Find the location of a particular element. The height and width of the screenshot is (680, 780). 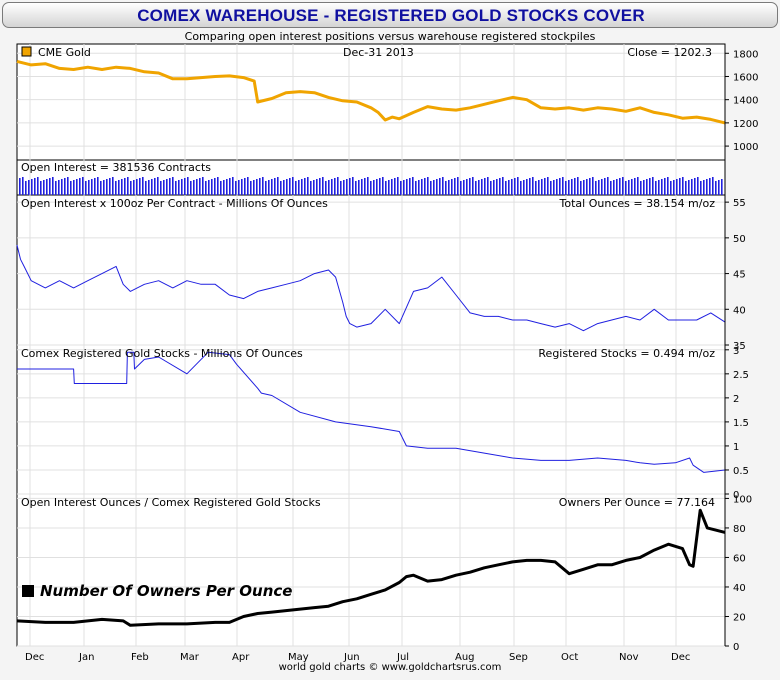

oi-contracts-label: Open Interest = 381536 Contracts is located at coordinates (116, 167).